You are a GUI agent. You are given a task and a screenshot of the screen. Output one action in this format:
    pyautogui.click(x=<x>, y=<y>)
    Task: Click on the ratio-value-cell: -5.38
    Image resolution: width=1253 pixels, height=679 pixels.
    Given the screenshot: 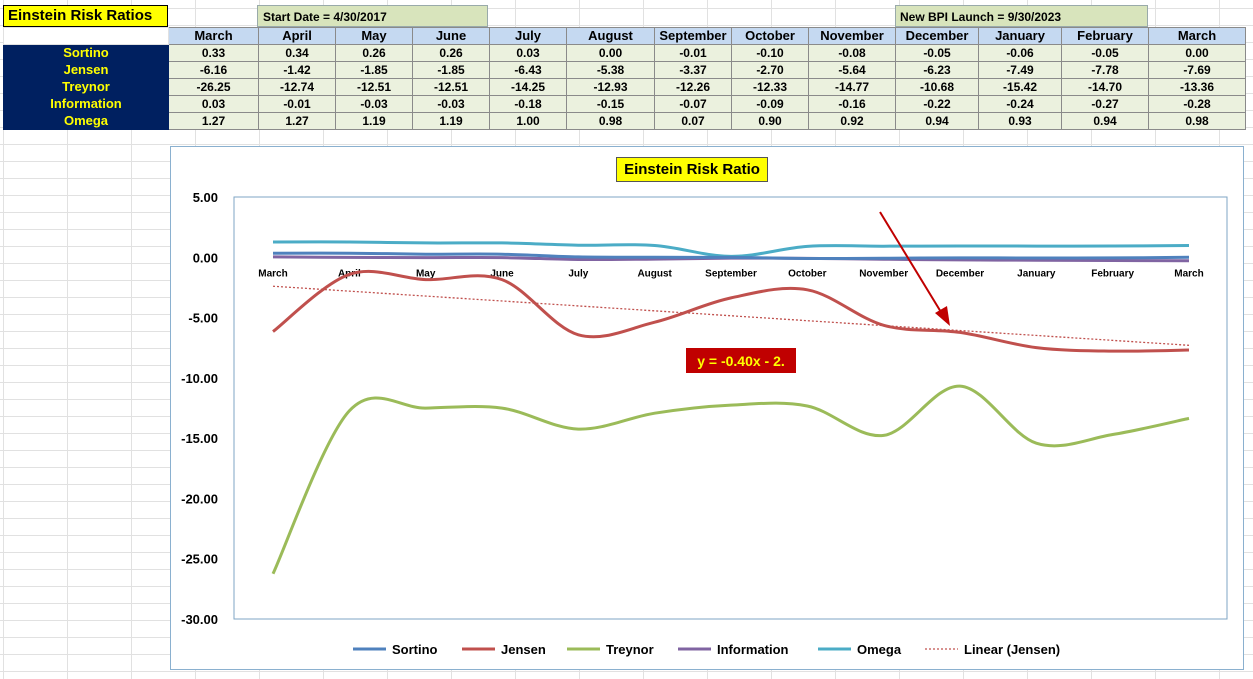 What is the action you would take?
    pyautogui.click(x=610, y=70)
    